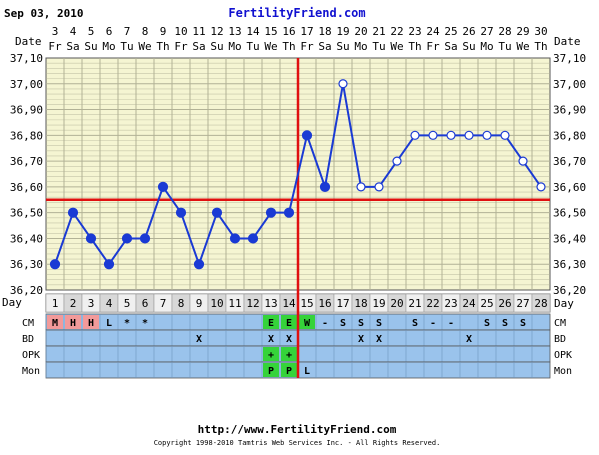  I want to click on y-tick-label-right: 36,90, so click(569, 110).